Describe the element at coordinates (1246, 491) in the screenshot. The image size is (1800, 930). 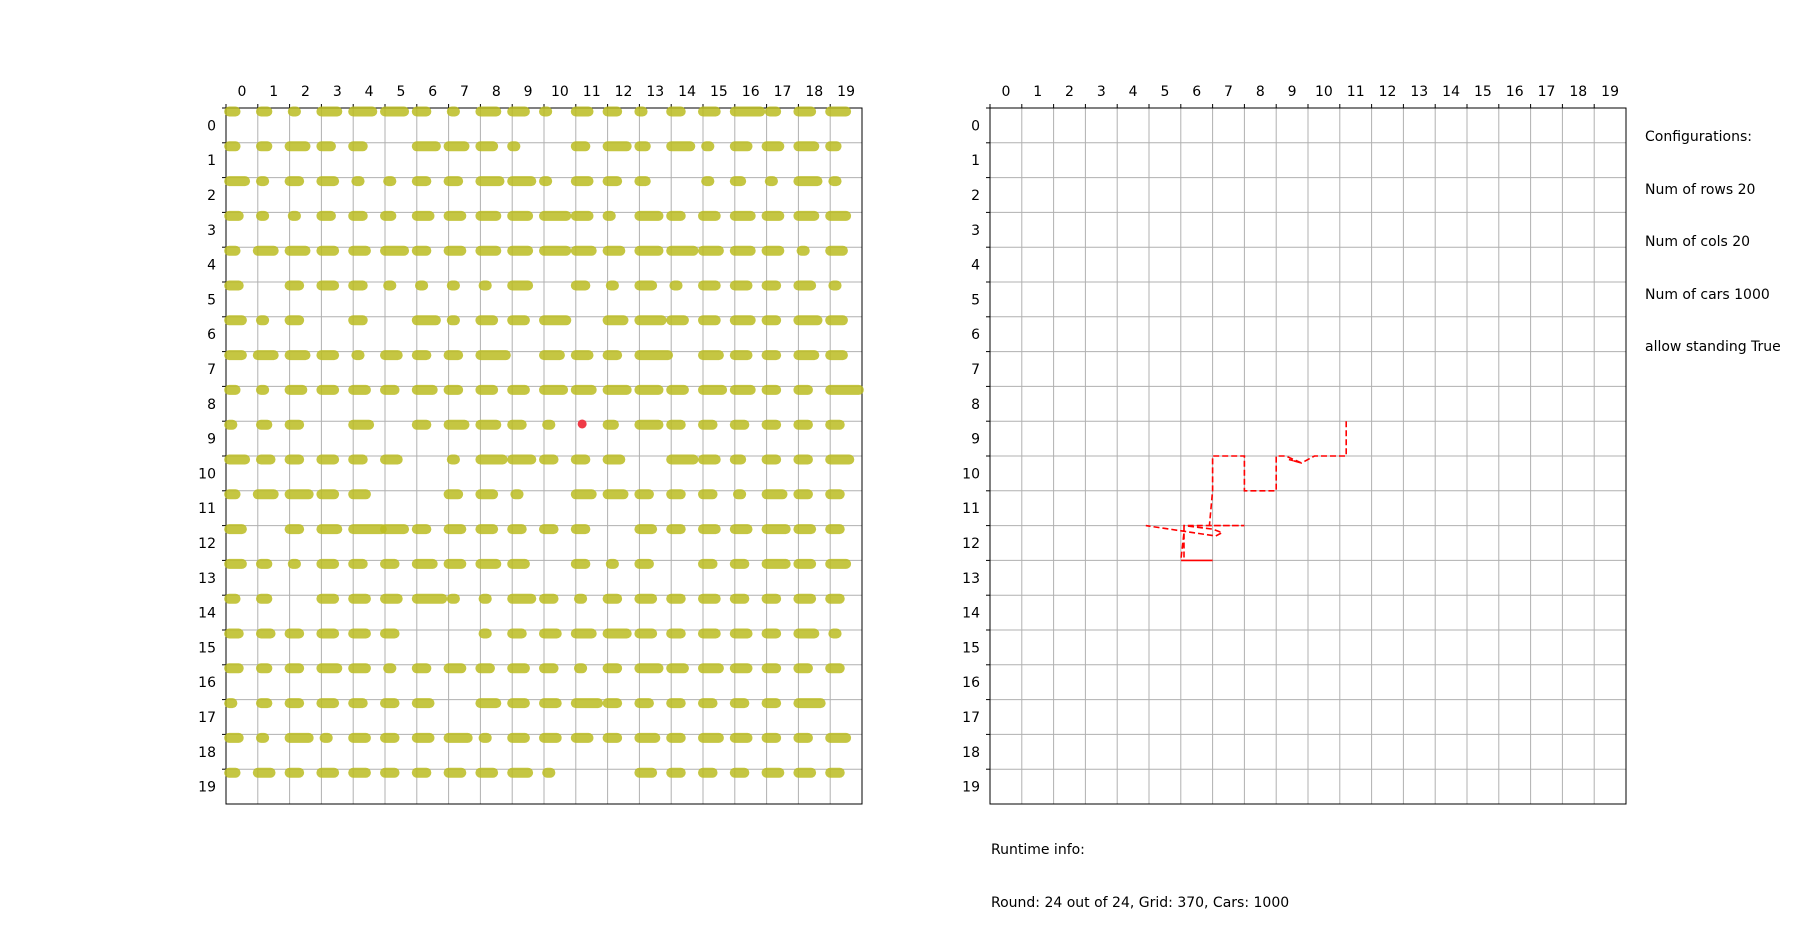
I see `car-path-line` at that location.